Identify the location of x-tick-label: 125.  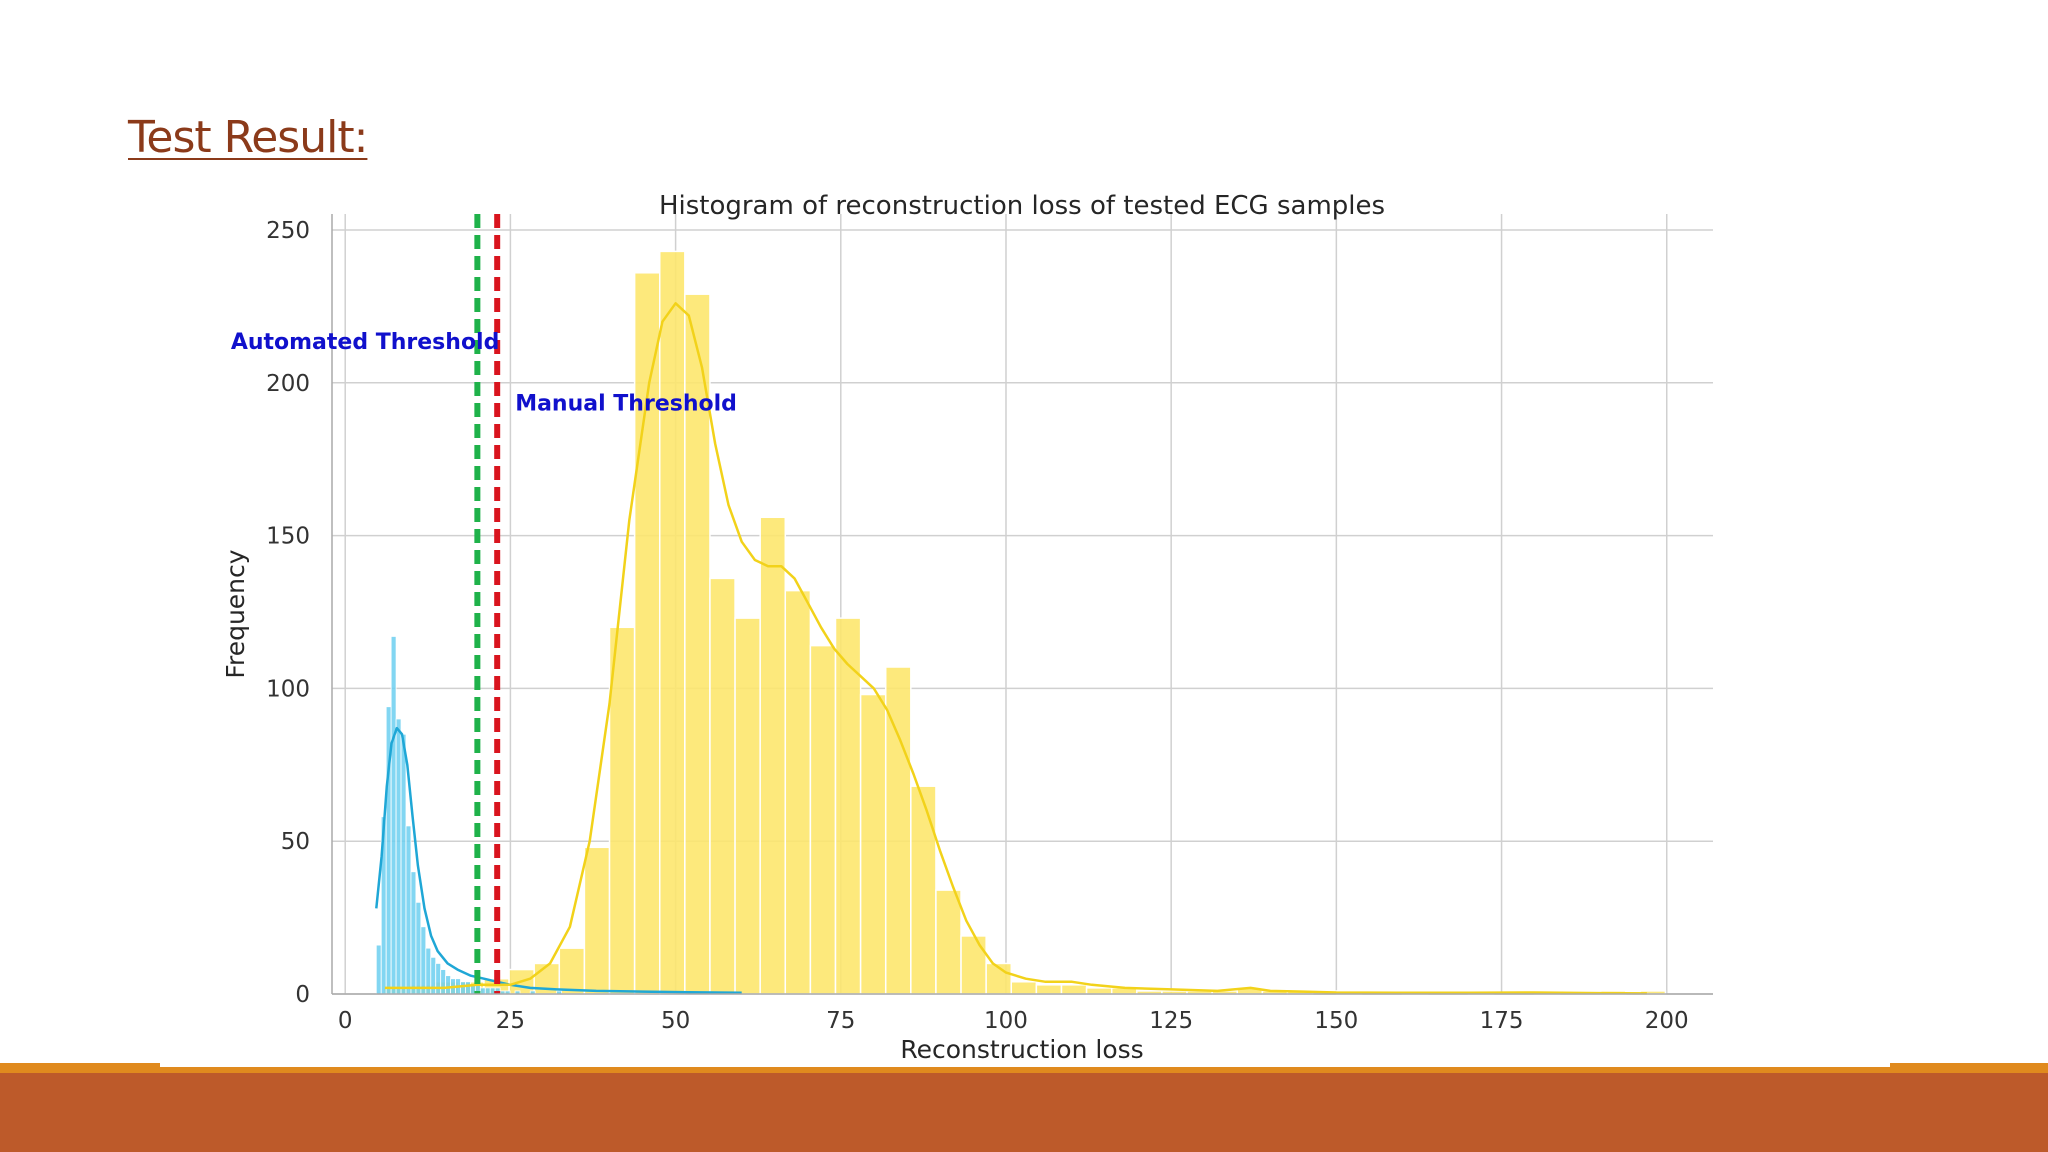
(1171, 1021).